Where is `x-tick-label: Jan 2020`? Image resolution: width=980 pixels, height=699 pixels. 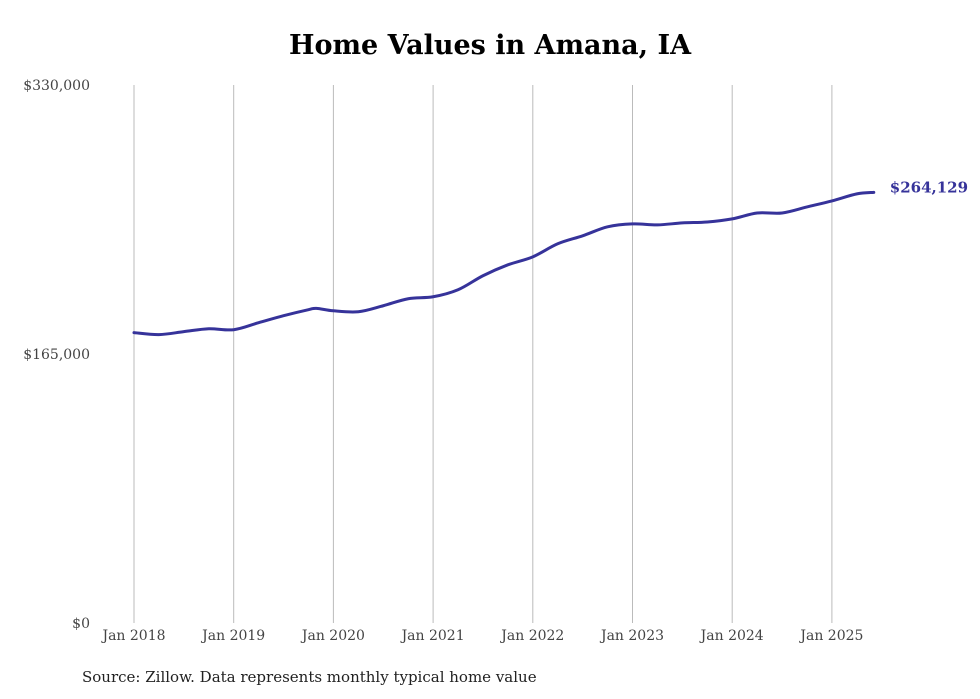
x-tick-label: Jan 2020 is located at coordinates (332, 636).